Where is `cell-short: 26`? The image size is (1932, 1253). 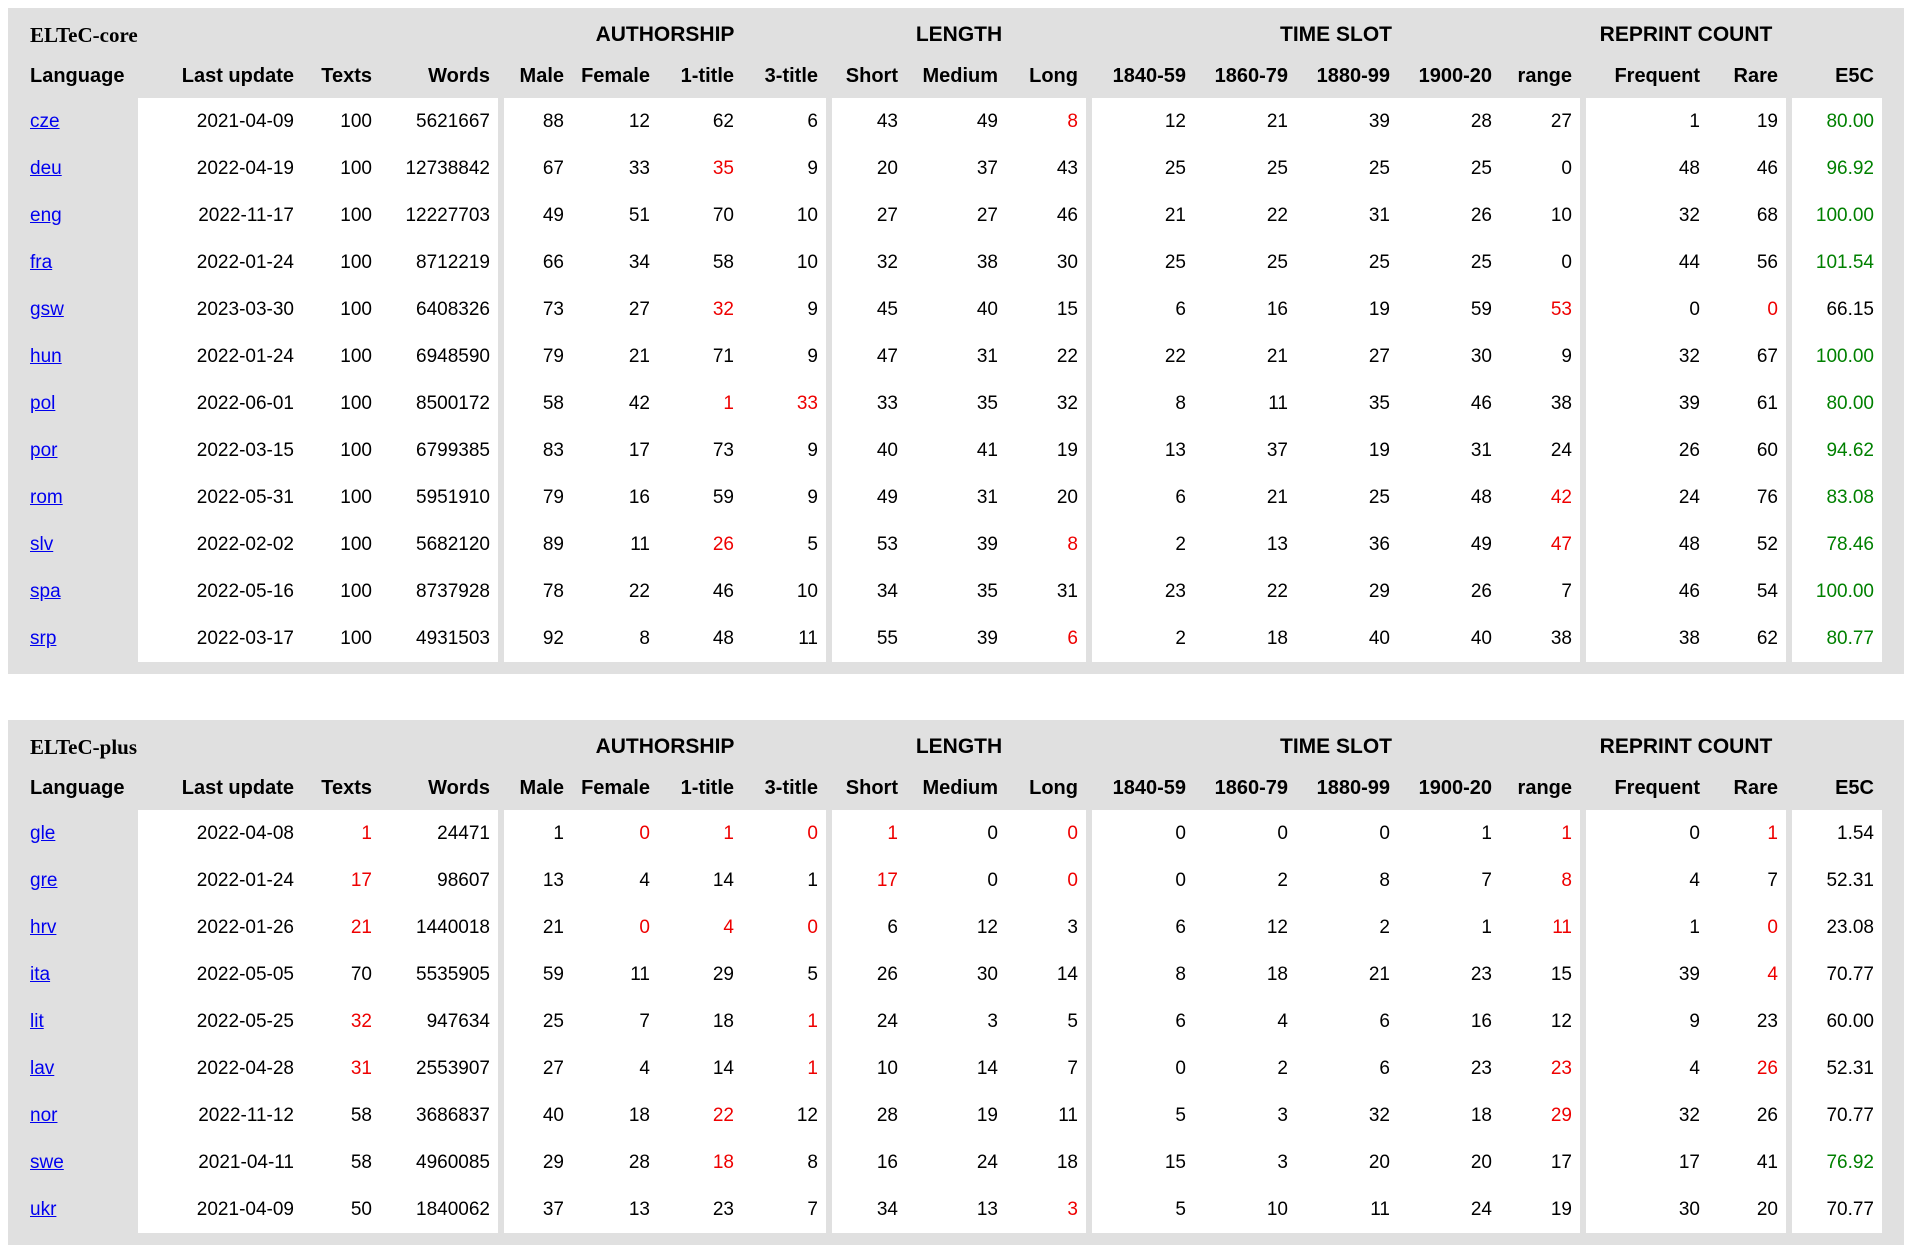 cell-short: 26 is located at coordinates (869, 974).